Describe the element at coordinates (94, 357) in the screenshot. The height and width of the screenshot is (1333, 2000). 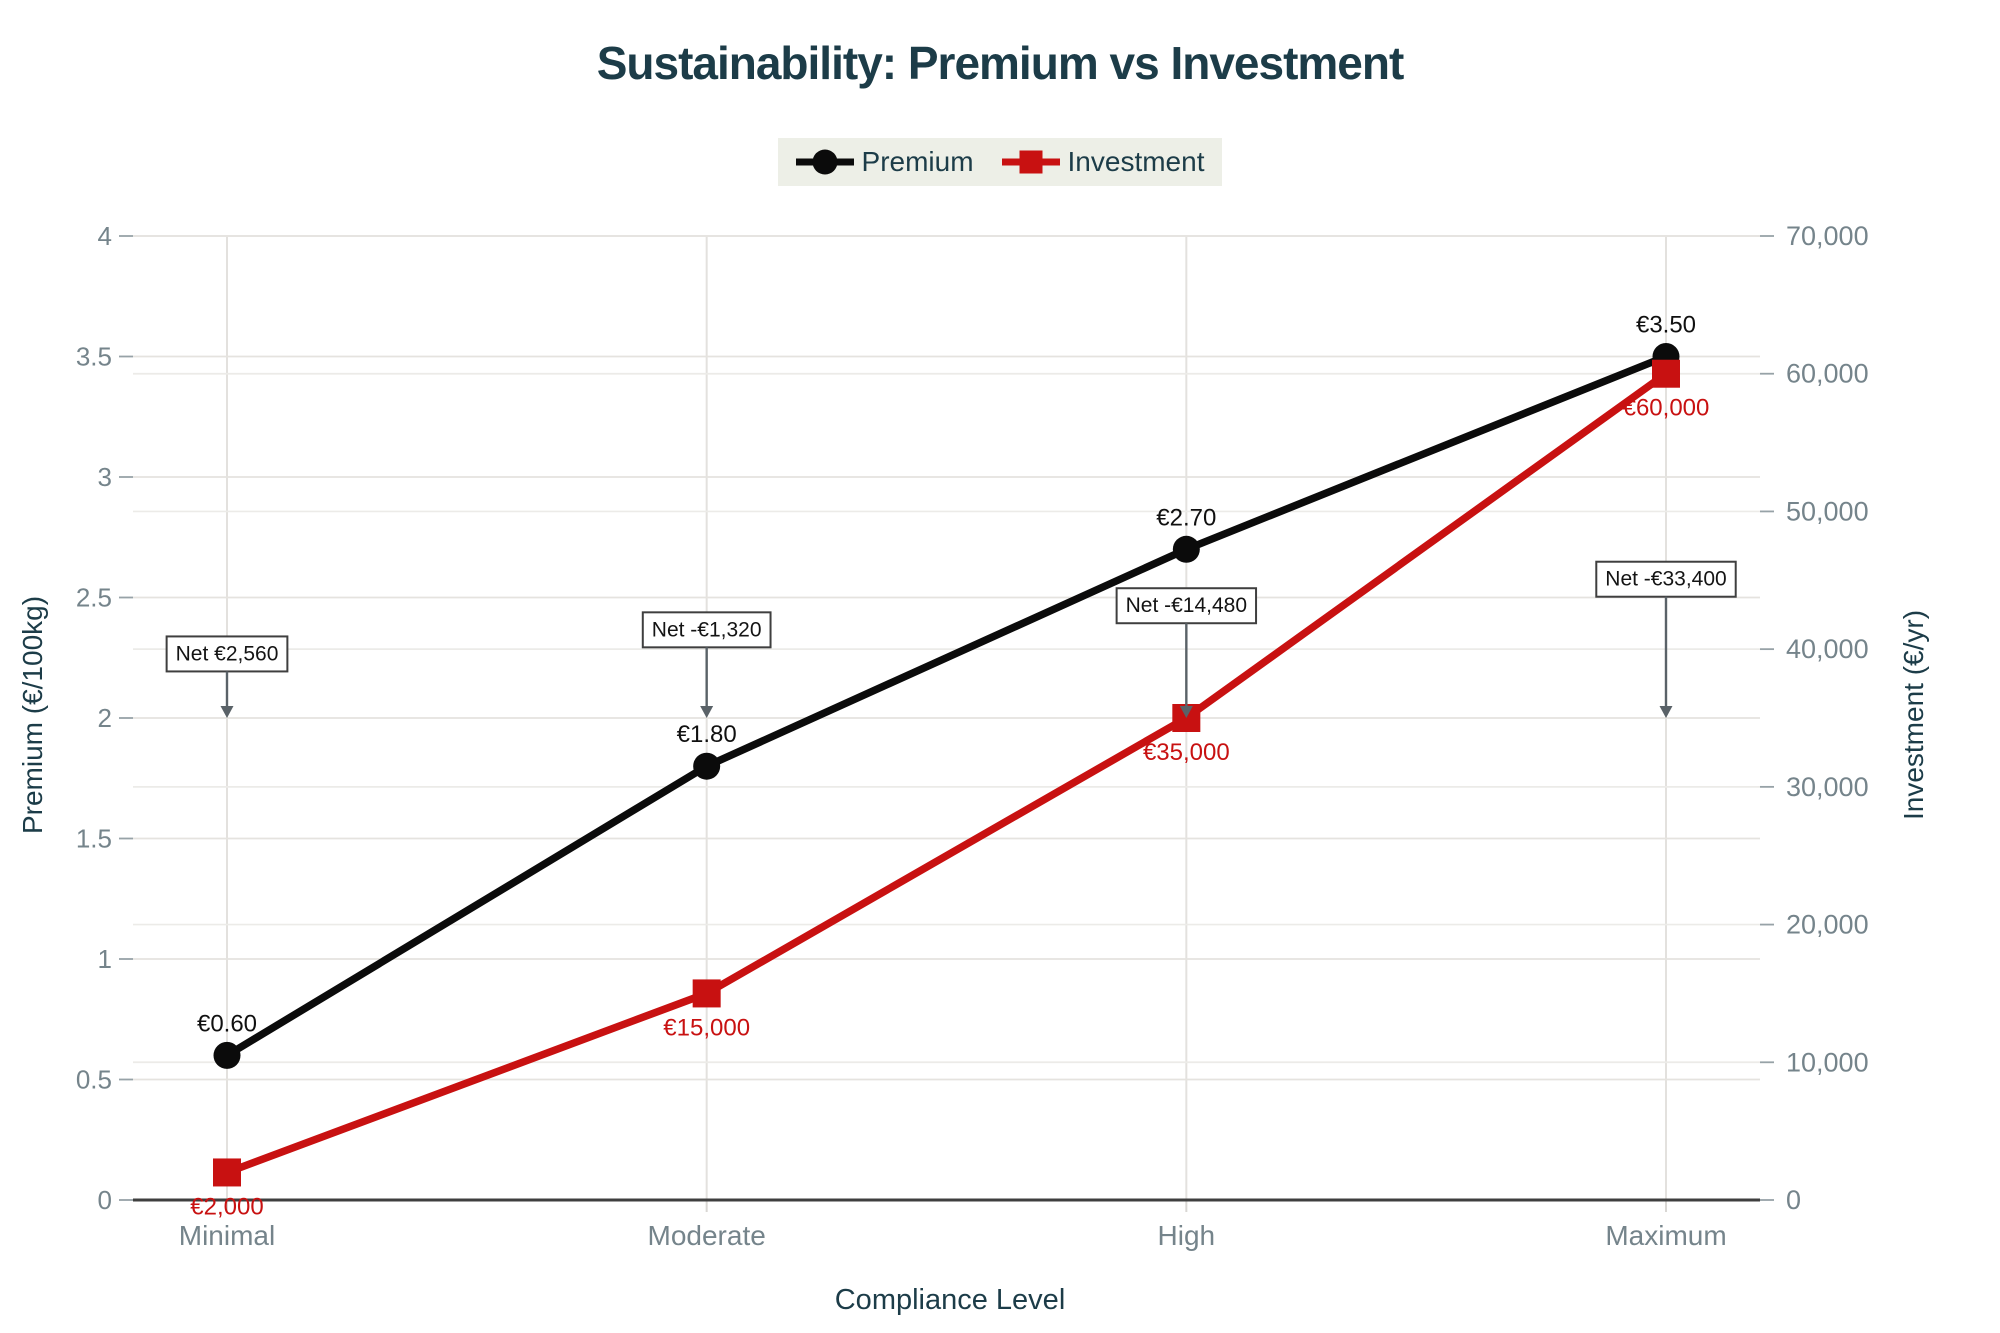
I see `left-tick-label: 3.5` at that location.